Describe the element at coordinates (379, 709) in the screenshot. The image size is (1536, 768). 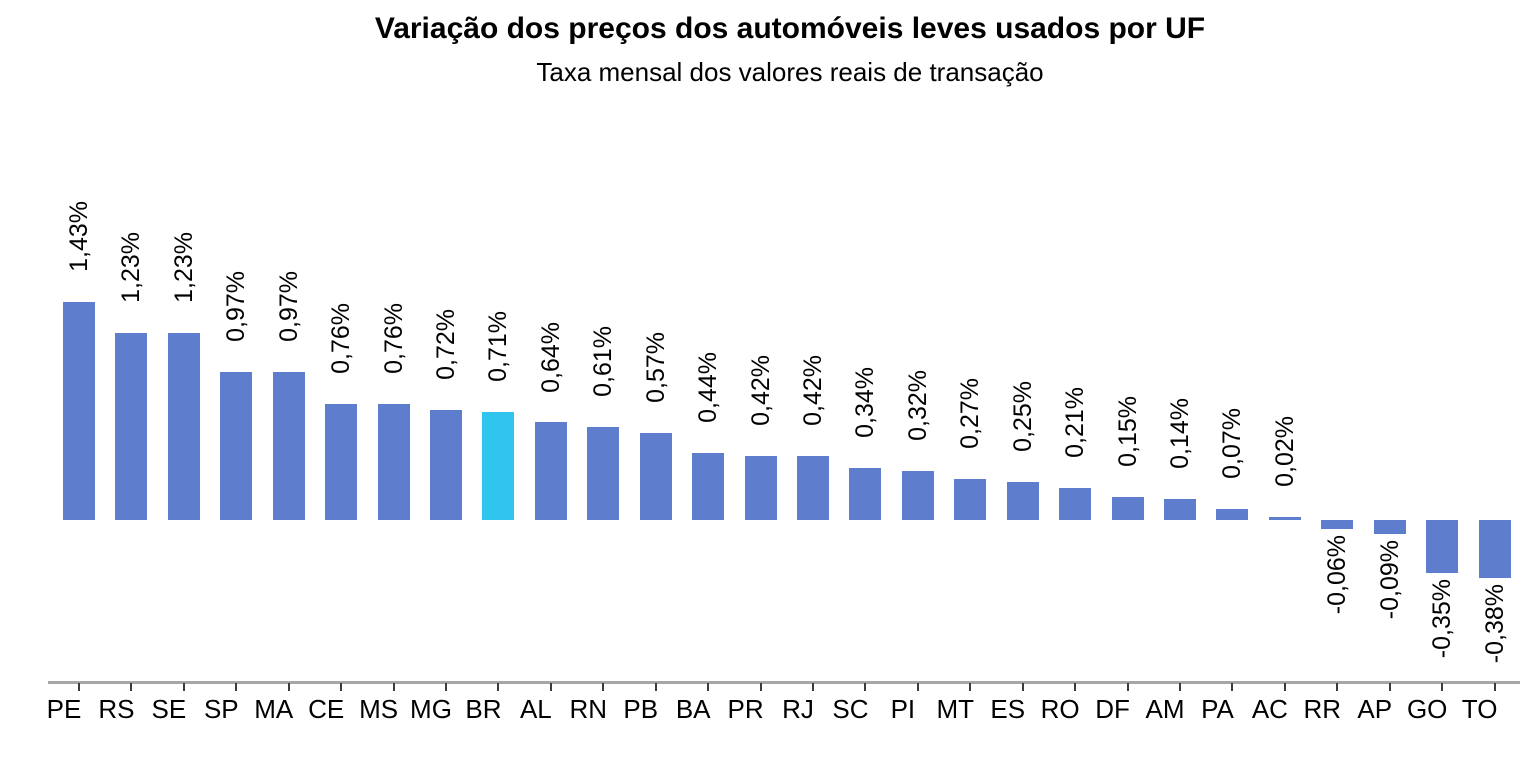
I see `x-axis-label-ms: MS` at that location.